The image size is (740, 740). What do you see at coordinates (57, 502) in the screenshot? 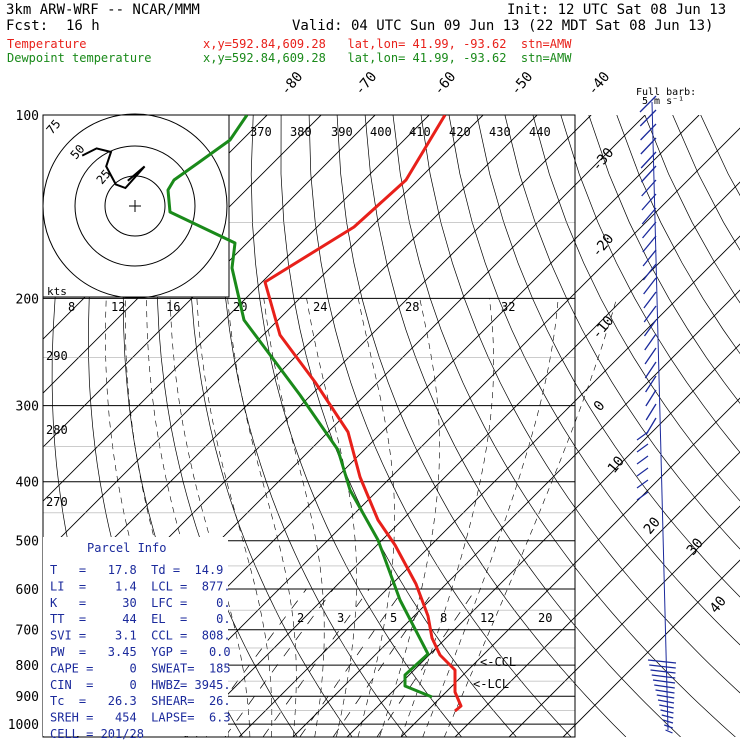
I see `dry-adiabat-label: 270` at bounding box center [57, 502].